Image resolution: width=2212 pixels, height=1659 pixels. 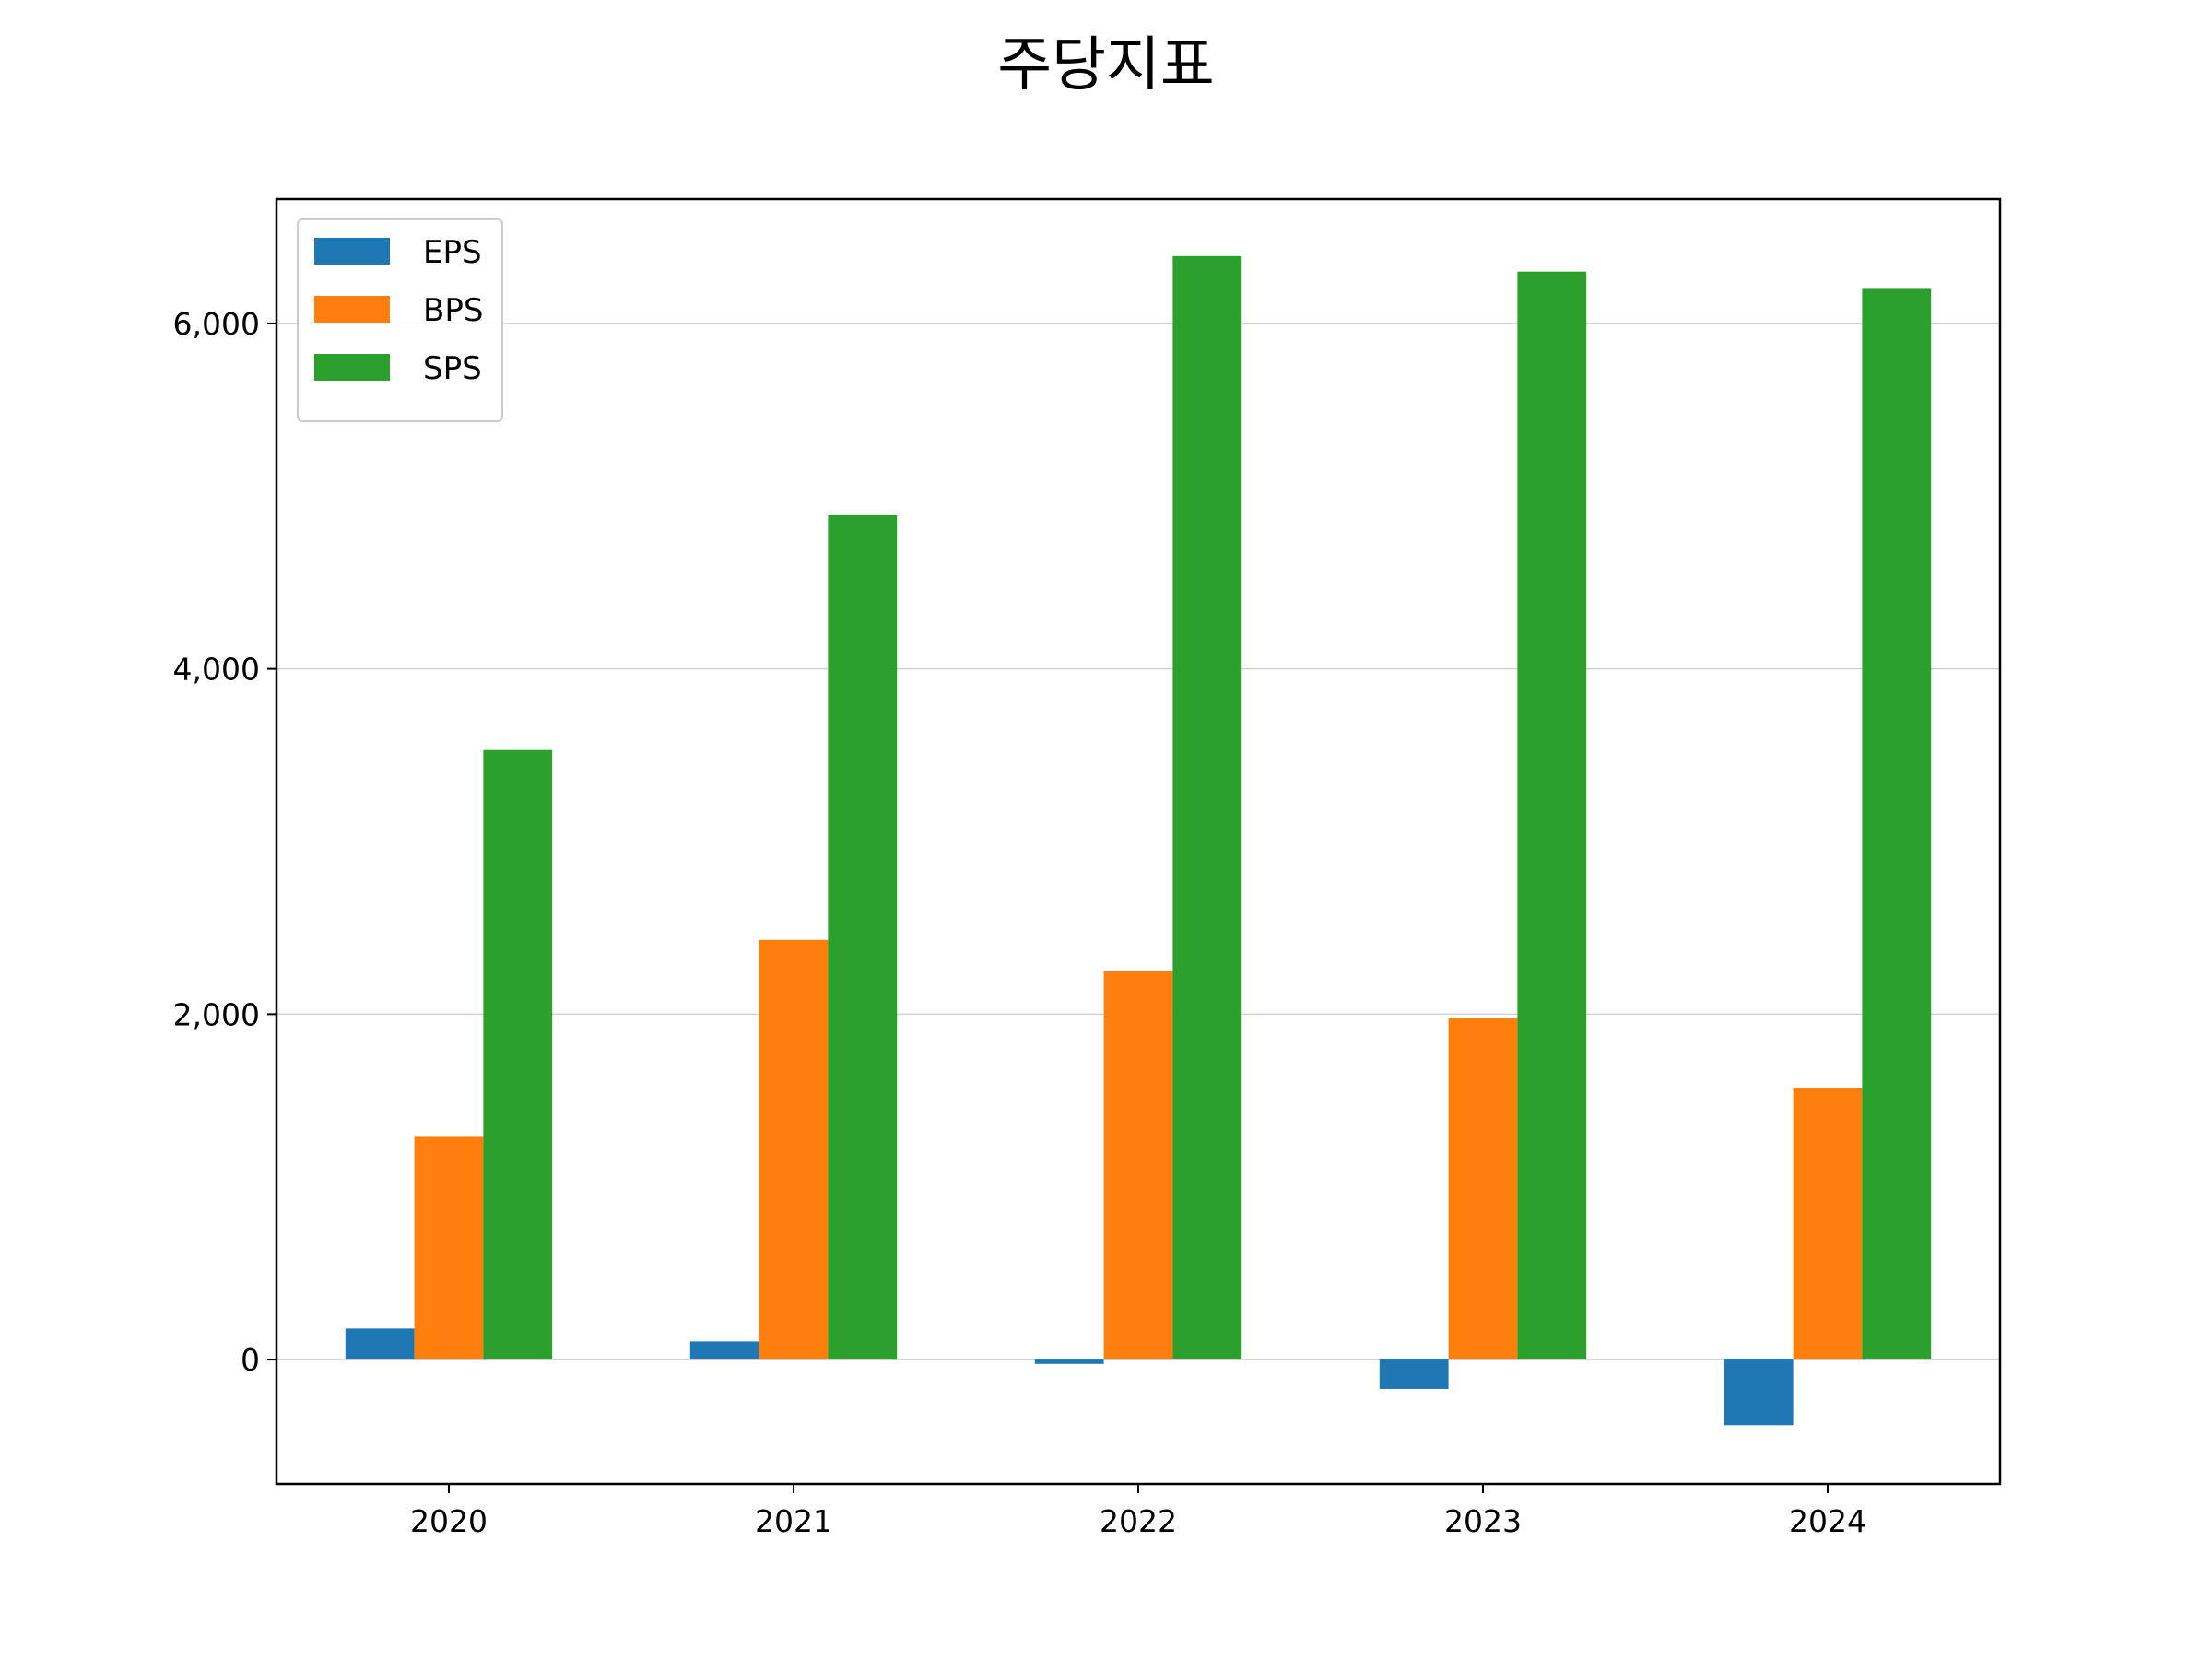 I want to click on legend-swatch-bps, so click(x=352, y=309).